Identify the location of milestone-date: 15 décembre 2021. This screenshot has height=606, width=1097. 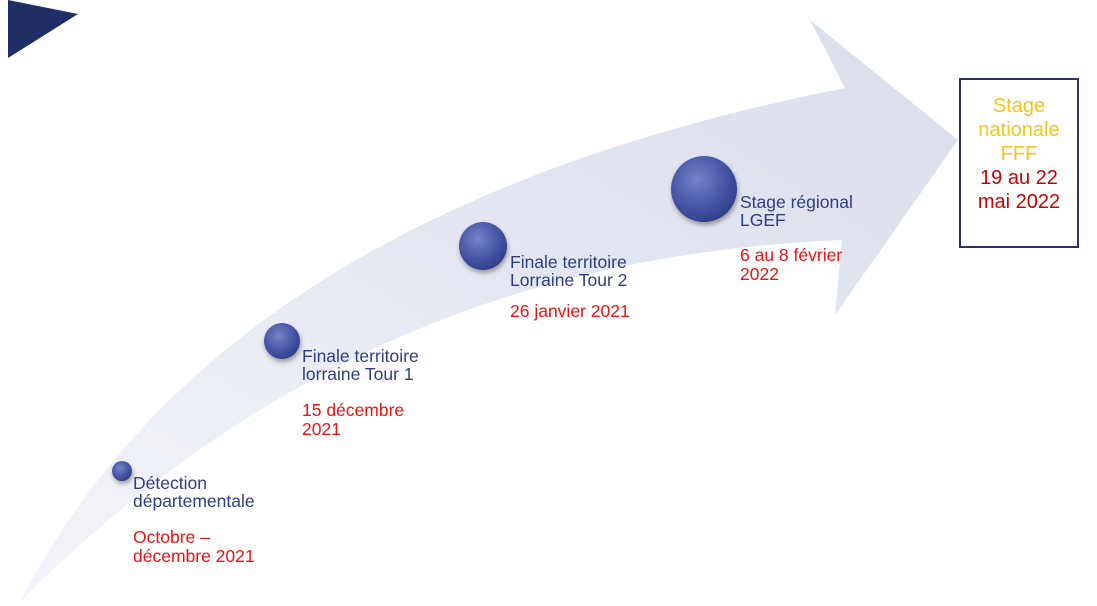
(353, 419).